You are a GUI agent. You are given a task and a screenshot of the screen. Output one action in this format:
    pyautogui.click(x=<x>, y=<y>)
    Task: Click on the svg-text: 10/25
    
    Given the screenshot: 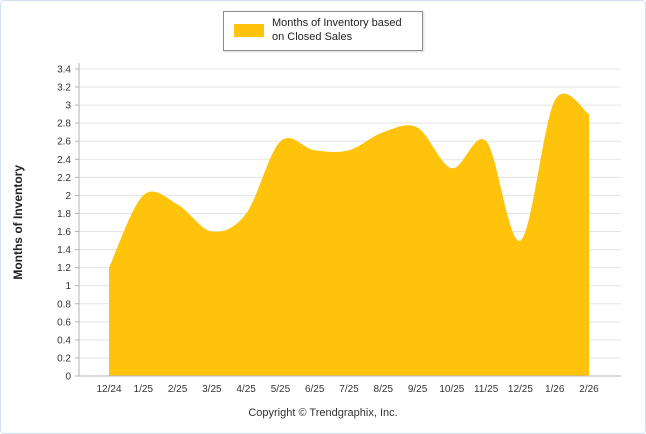 What is the action you would take?
    pyautogui.click(x=451, y=389)
    